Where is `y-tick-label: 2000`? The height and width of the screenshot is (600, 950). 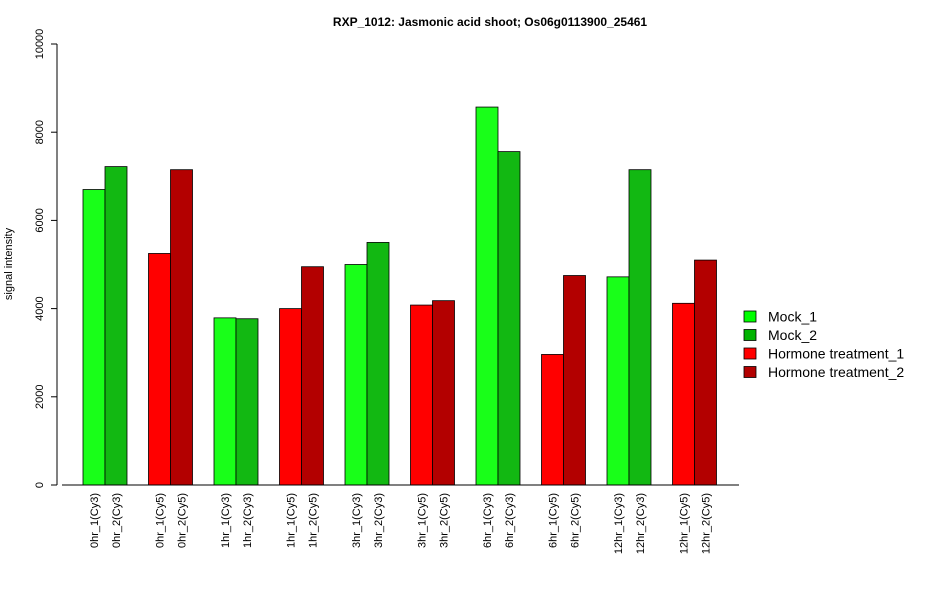 y-tick-label: 2000 is located at coordinates (40, 397).